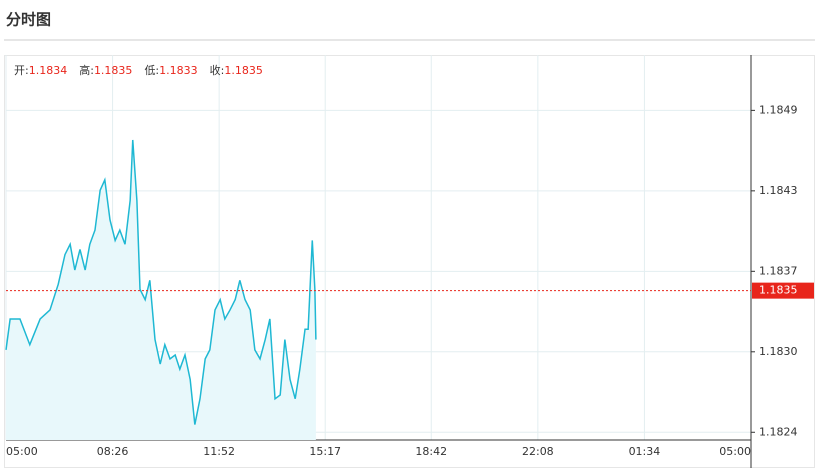  What do you see at coordinates (778, 351) in the screenshot?
I see `y-tick-label: 1.1830` at bounding box center [778, 351].